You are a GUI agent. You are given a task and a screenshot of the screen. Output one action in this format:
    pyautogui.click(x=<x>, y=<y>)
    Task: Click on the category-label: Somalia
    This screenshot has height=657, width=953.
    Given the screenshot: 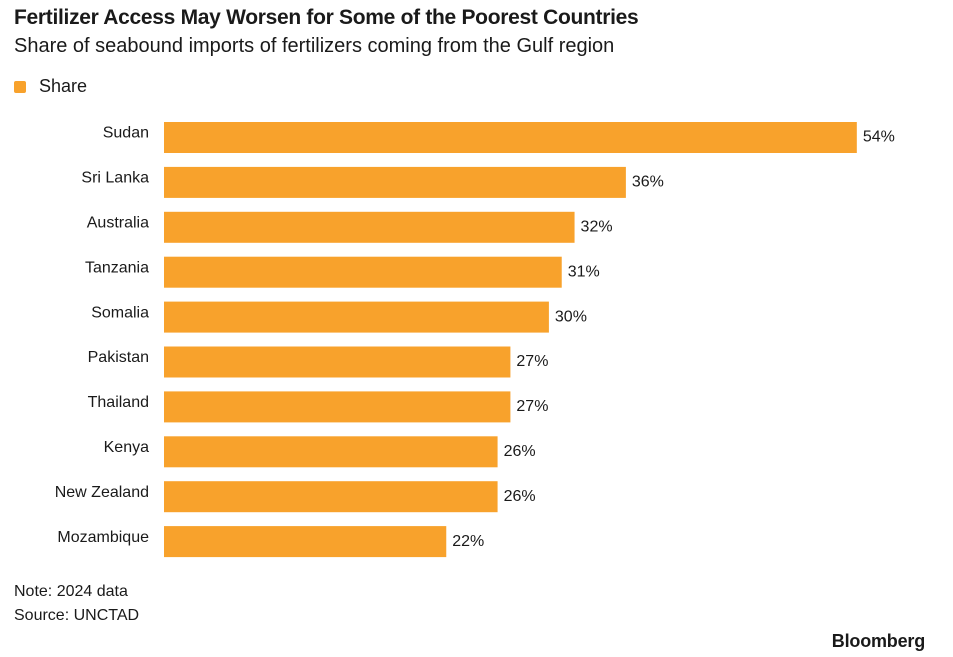 What is the action you would take?
    pyautogui.click(x=120, y=312)
    